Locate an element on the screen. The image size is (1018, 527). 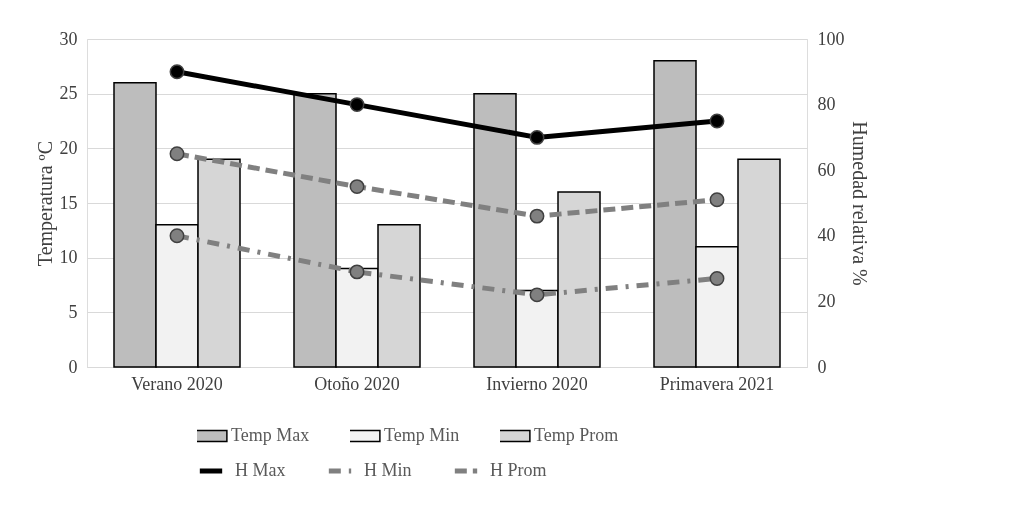
legend-label: H Max is located at coordinates (260, 470).